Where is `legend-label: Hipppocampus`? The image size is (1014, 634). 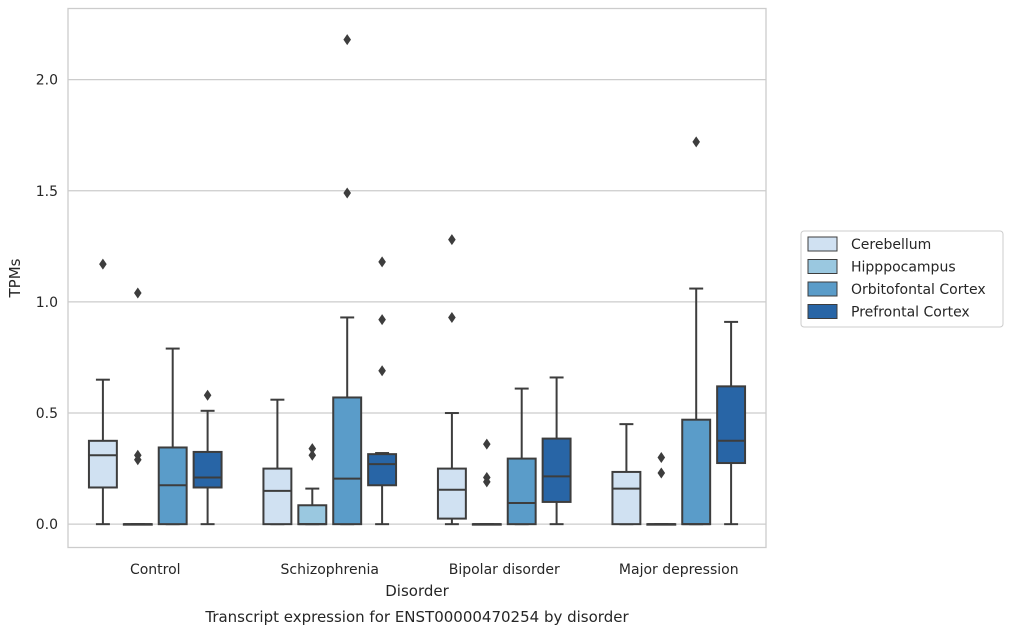 legend-label: Hipppocampus is located at coordinates (903, 268).